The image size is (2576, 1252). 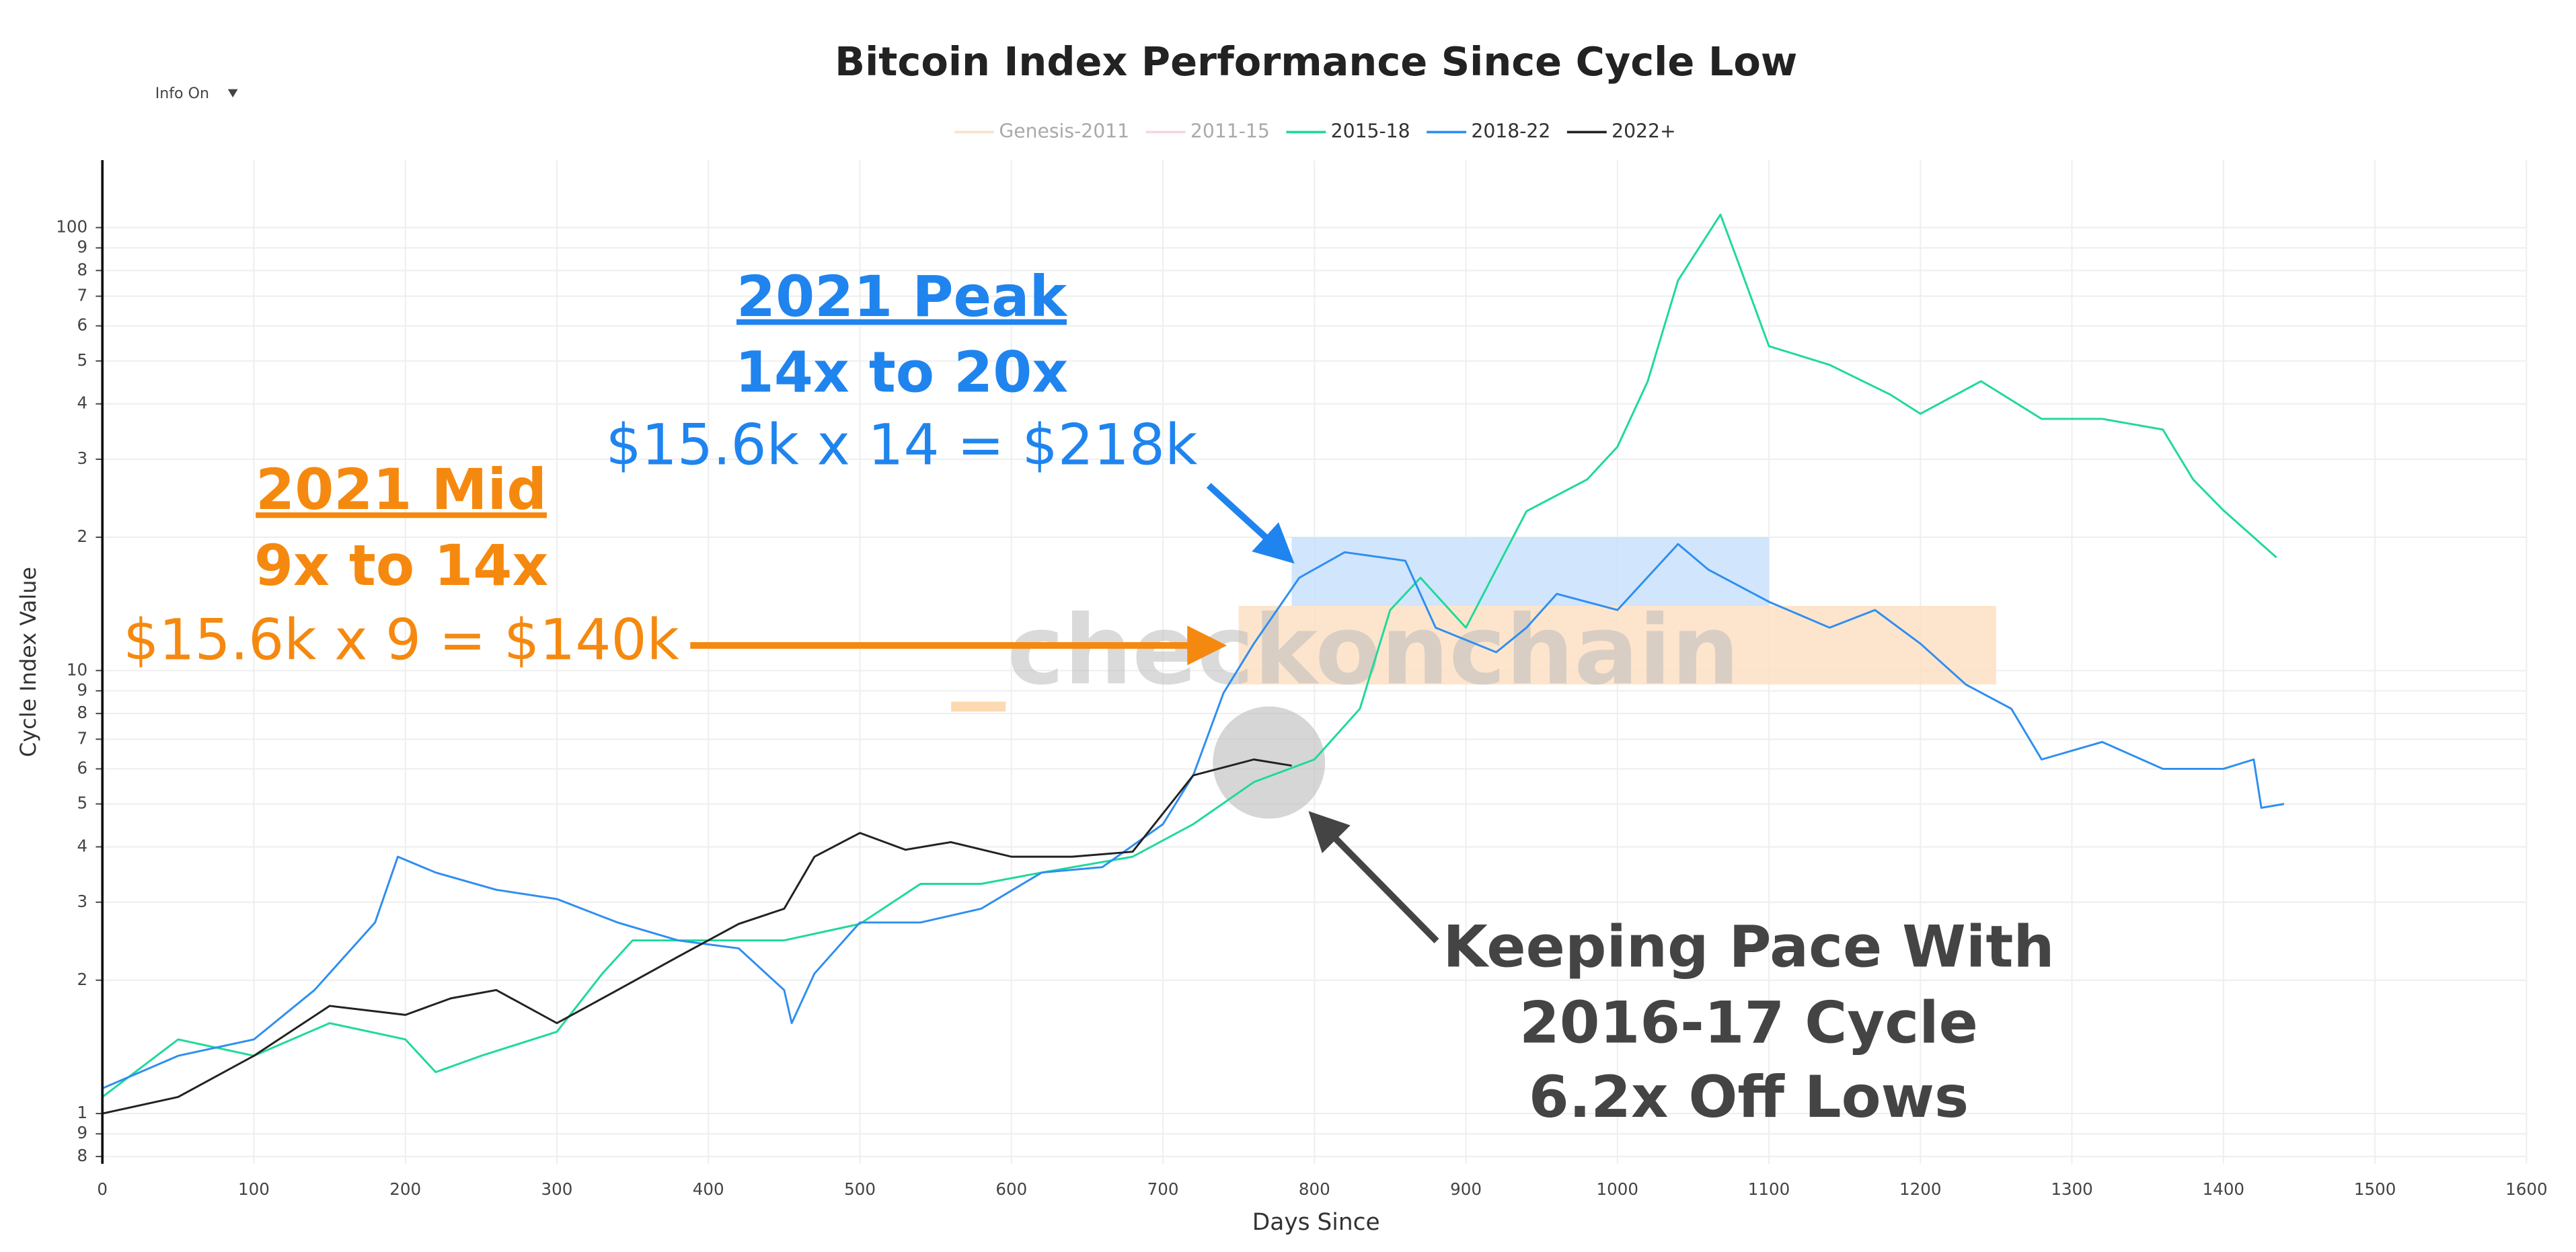 What do you see at coordinates (71, 227) in the screenshot?
I see `y-tick-label: 100` at bounding box center [71, 227].